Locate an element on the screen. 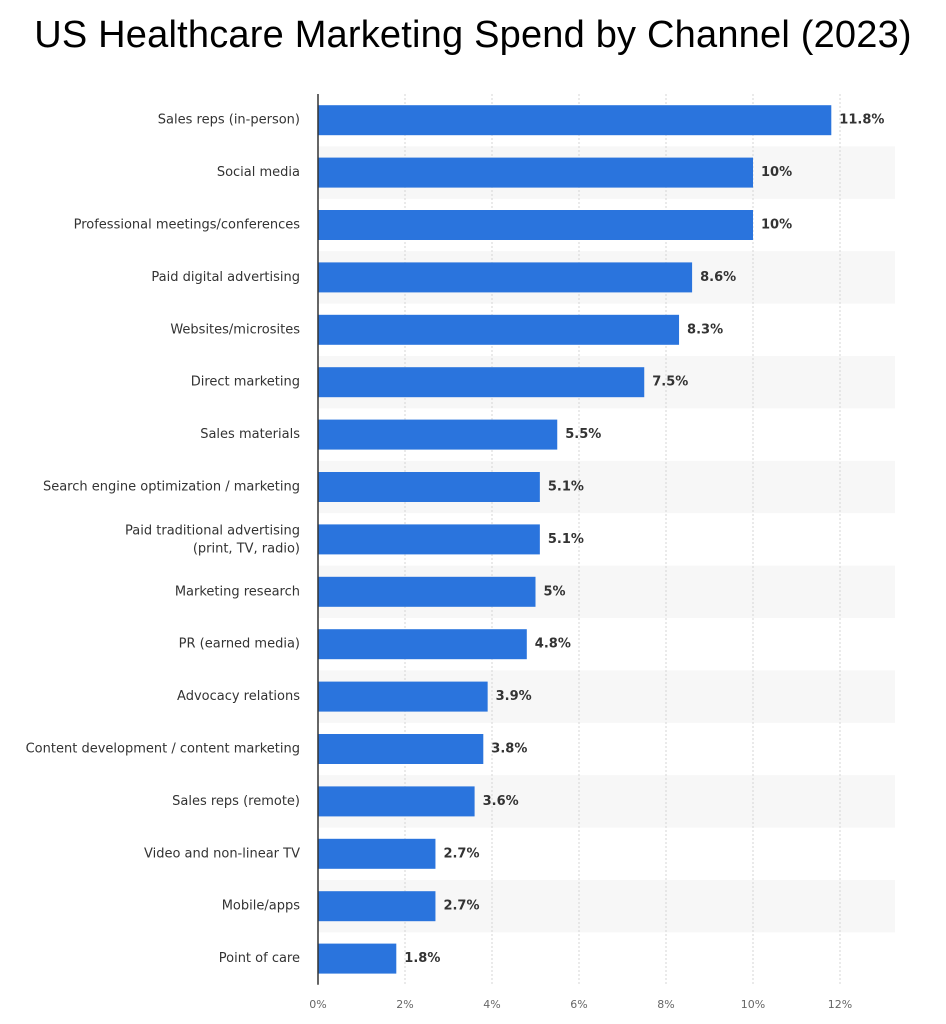  x-tick-label: 2% is located at coordinates (404, 1004).